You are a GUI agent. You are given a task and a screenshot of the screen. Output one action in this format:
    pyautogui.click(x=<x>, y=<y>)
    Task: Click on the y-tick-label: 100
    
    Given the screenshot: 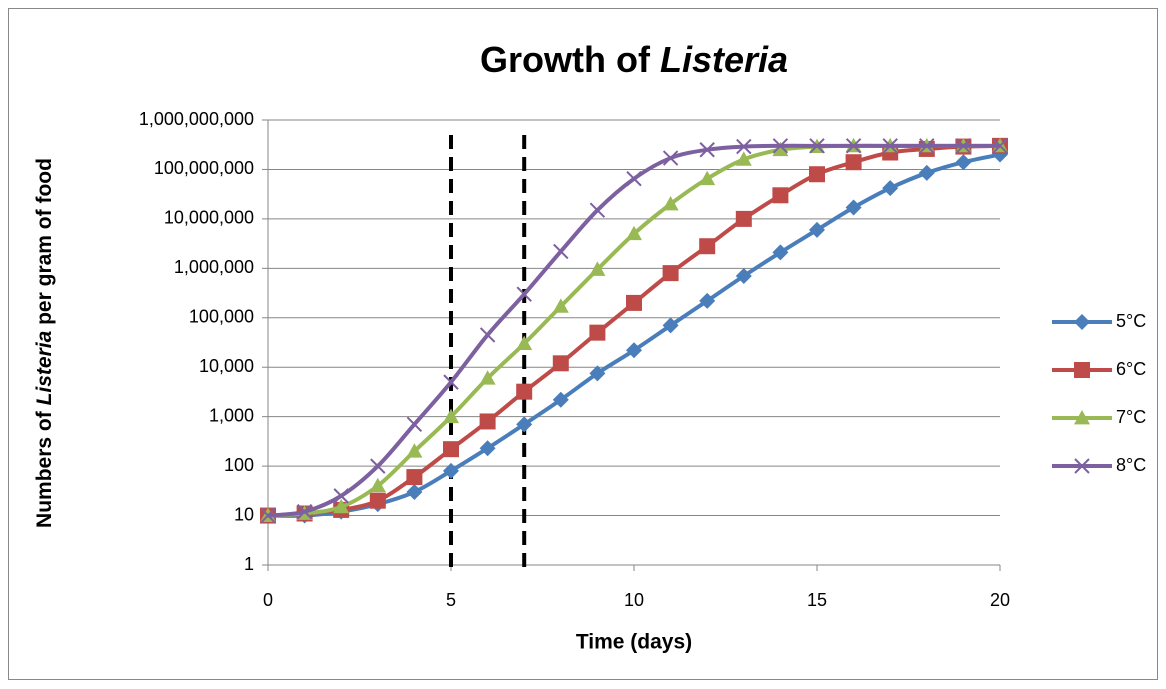 What is the action you would take?
    pyautogui.click(x=239, y=465)
    